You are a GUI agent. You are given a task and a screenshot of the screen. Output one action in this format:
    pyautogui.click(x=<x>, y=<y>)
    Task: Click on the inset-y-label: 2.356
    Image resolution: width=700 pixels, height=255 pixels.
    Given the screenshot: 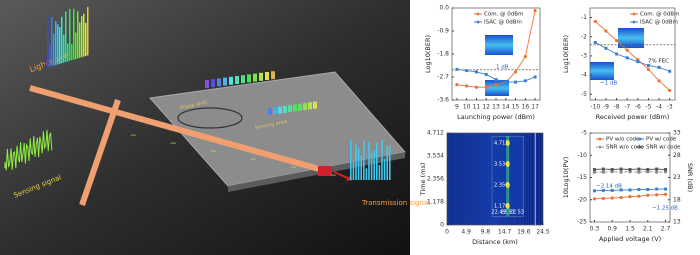 What is the action you would take?
    pyautogui.click(x=501, y=185)
    